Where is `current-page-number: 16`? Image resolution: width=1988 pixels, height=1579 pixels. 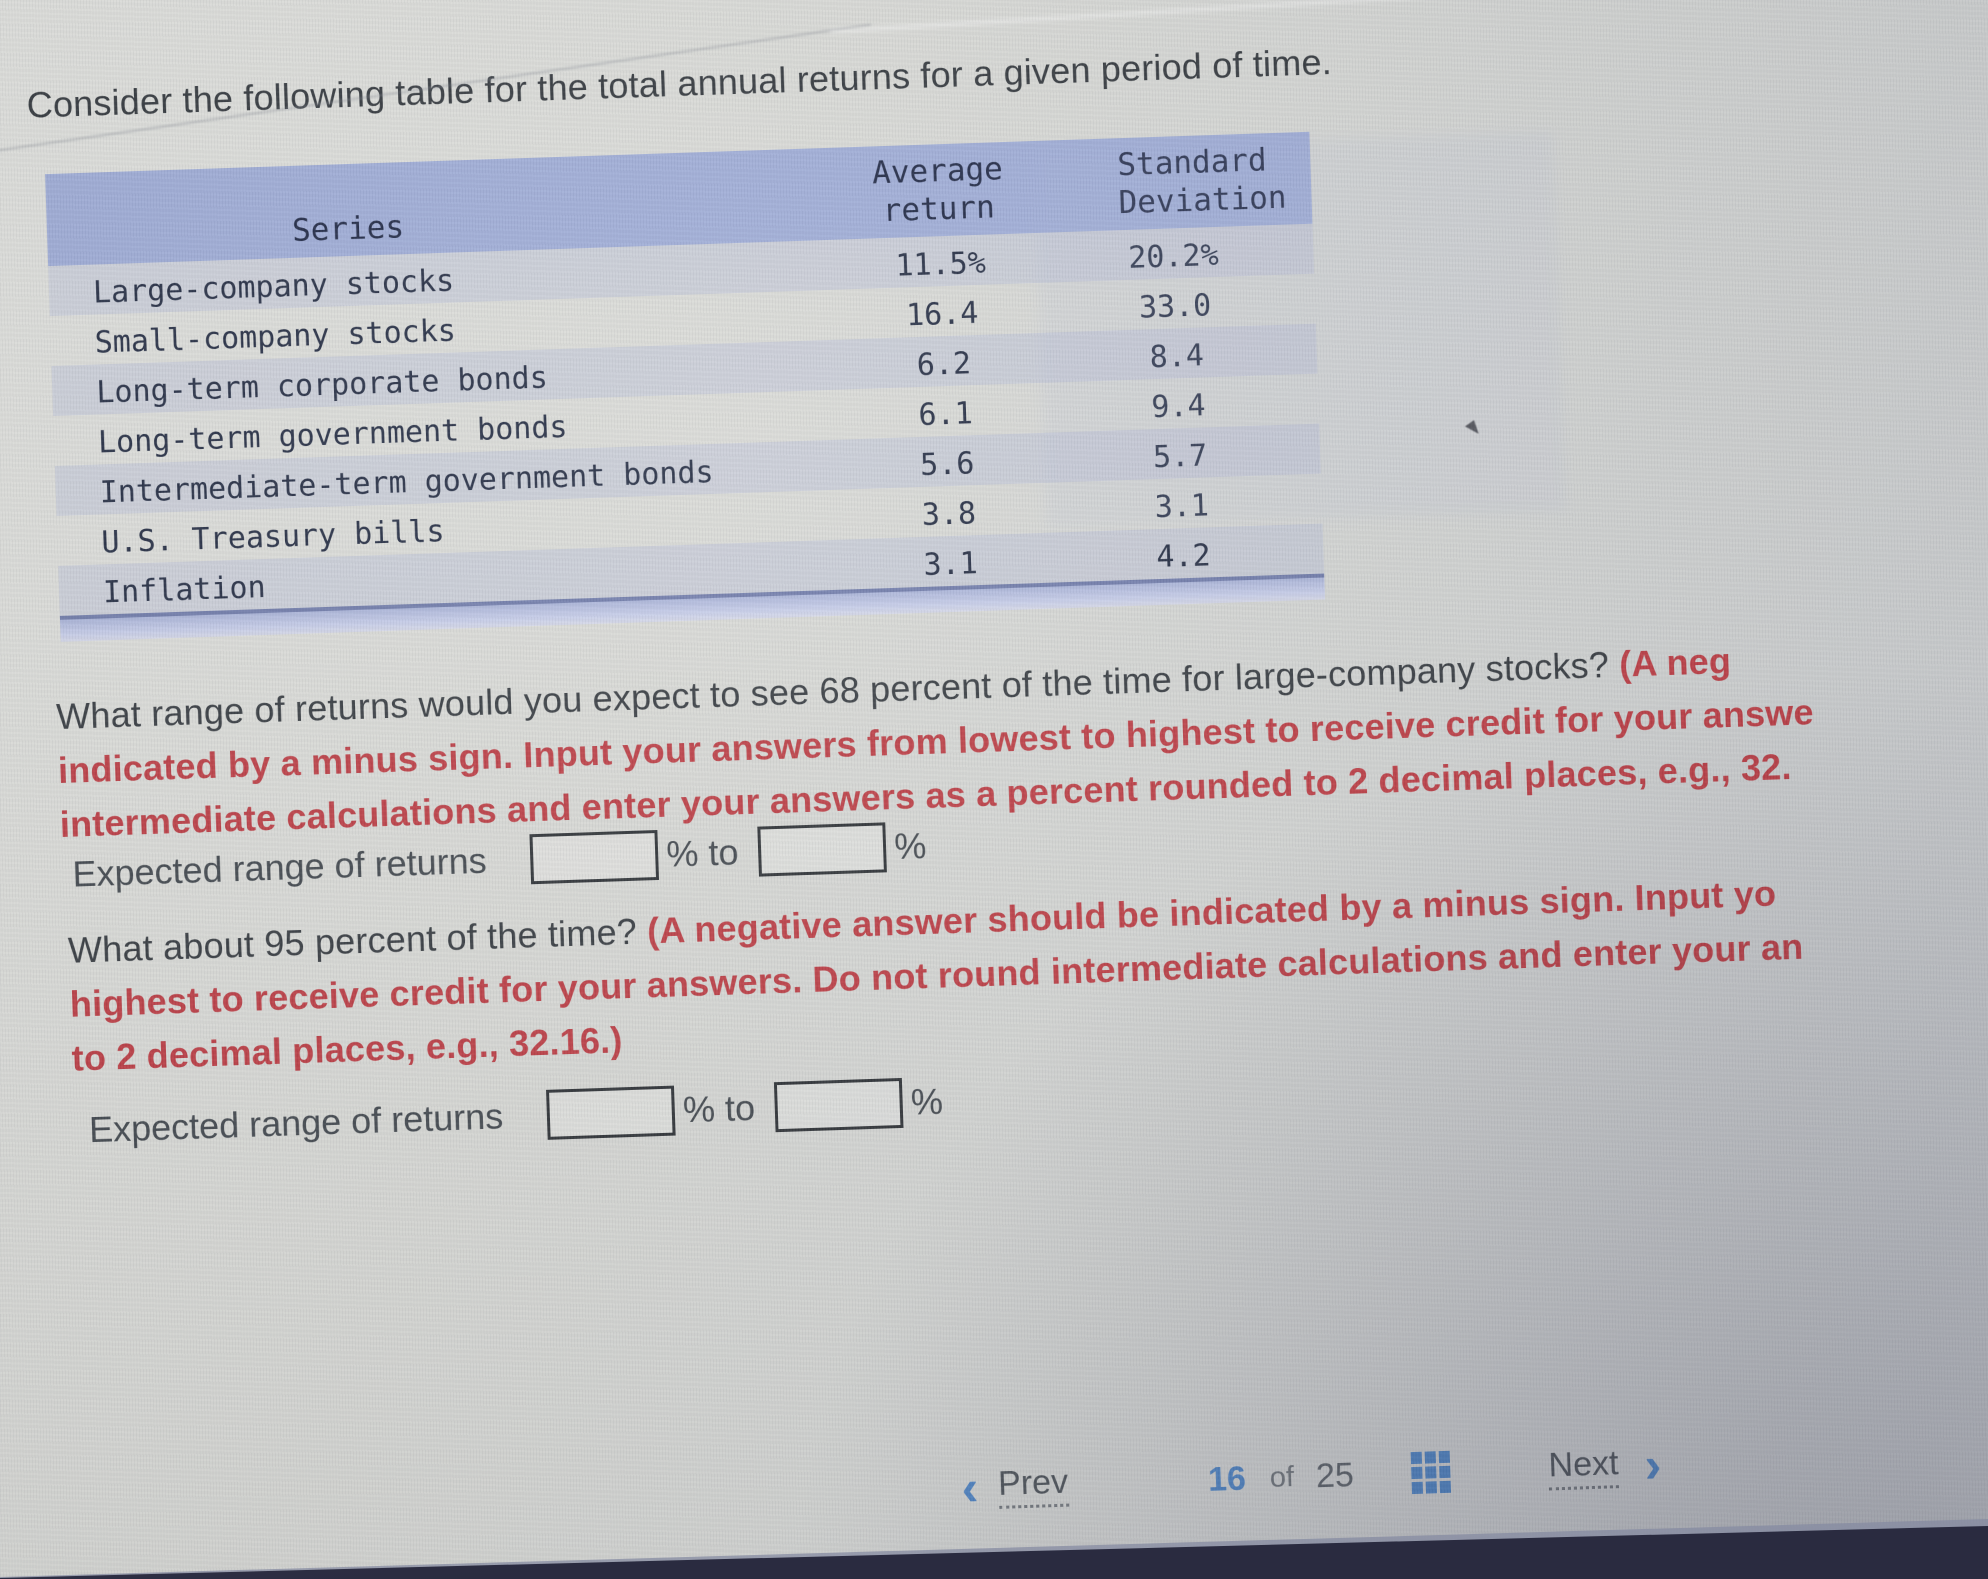
current-page-number: 16 is located at coordinates (1227, 1479).